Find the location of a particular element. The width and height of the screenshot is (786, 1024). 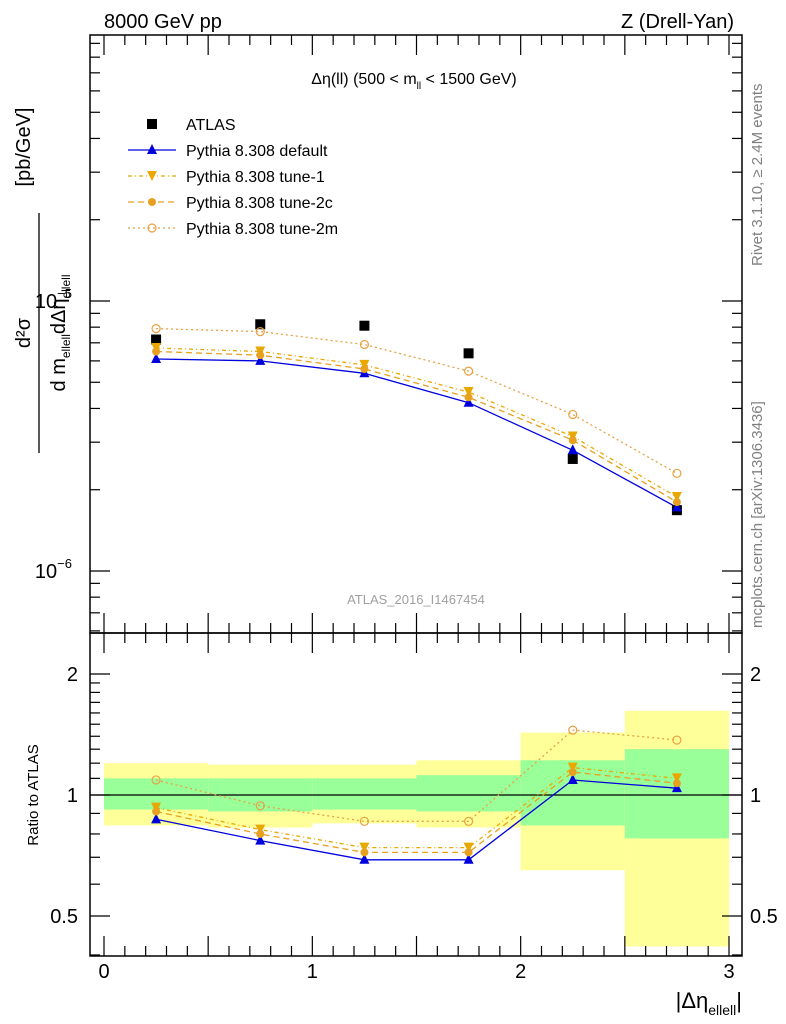

legend-entry: Pythia 8.308 tune-2c is located at coordinates (230, 203).